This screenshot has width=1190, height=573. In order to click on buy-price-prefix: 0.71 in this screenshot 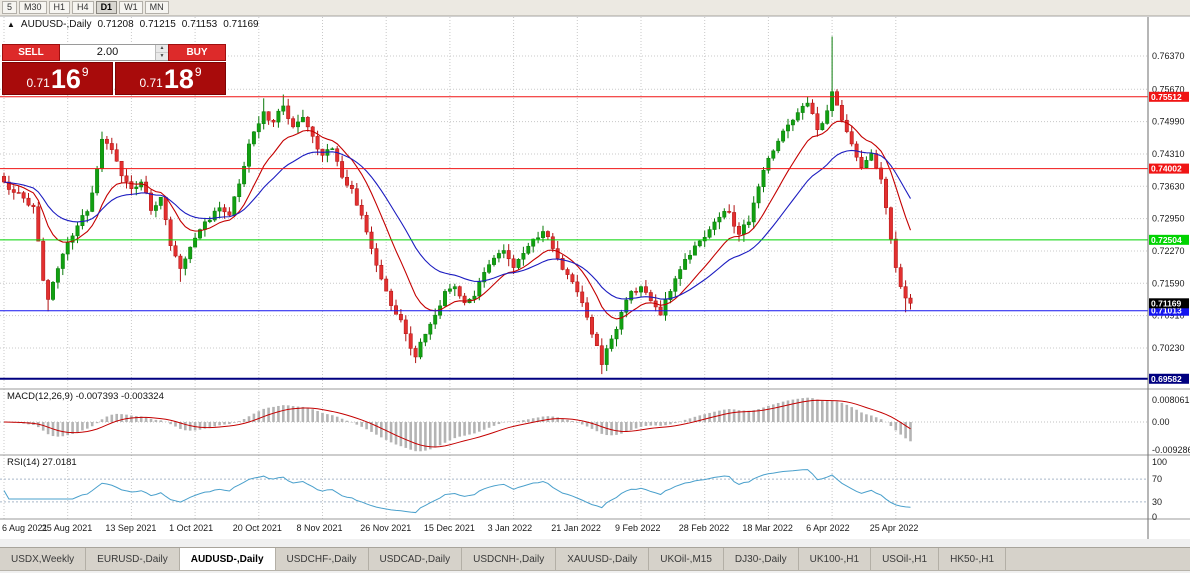, I will do `click(151, 83)`.